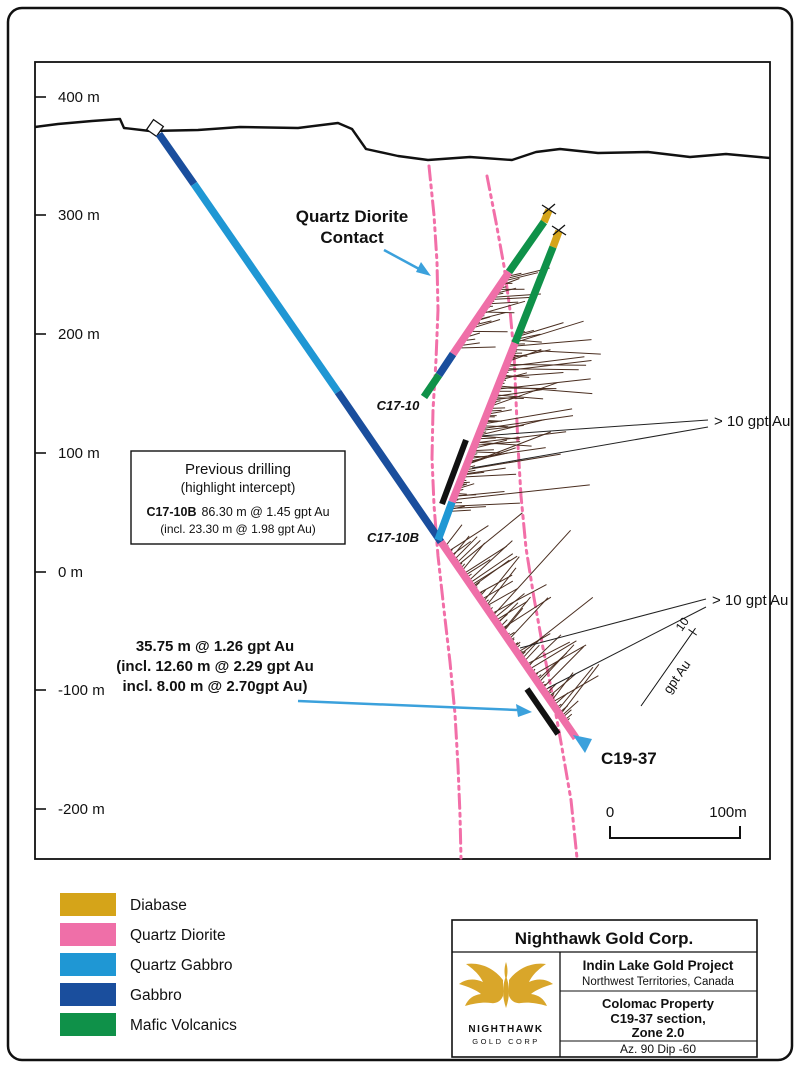  I want to click on contact-arrow-line, so click(402, 260).